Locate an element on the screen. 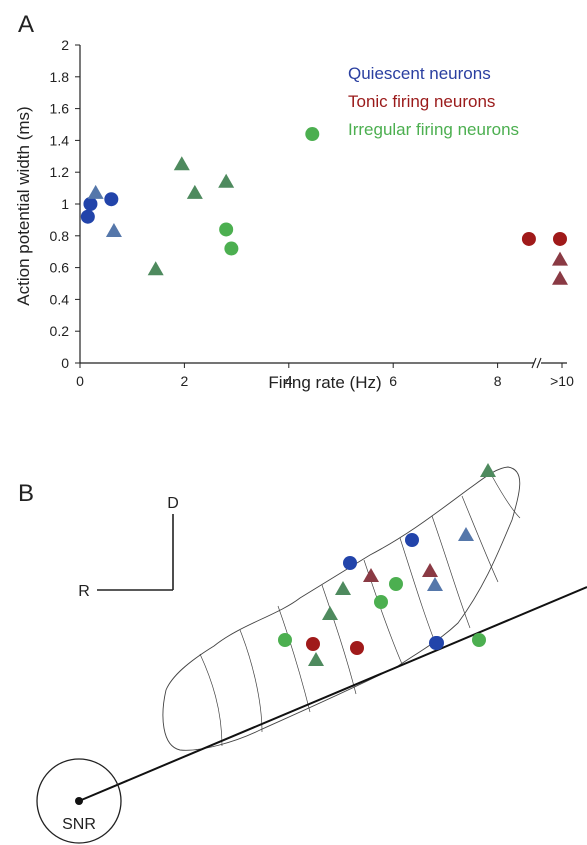  snr-origin-dot is located at coordinates (79, 801).